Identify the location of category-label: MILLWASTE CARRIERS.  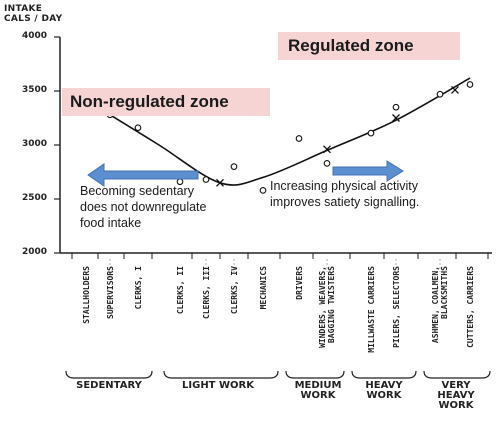
(371, 309).